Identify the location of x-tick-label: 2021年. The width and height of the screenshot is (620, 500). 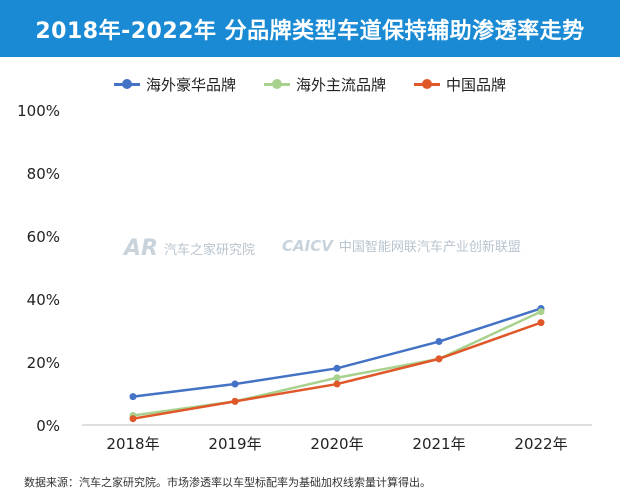
(438, 444).